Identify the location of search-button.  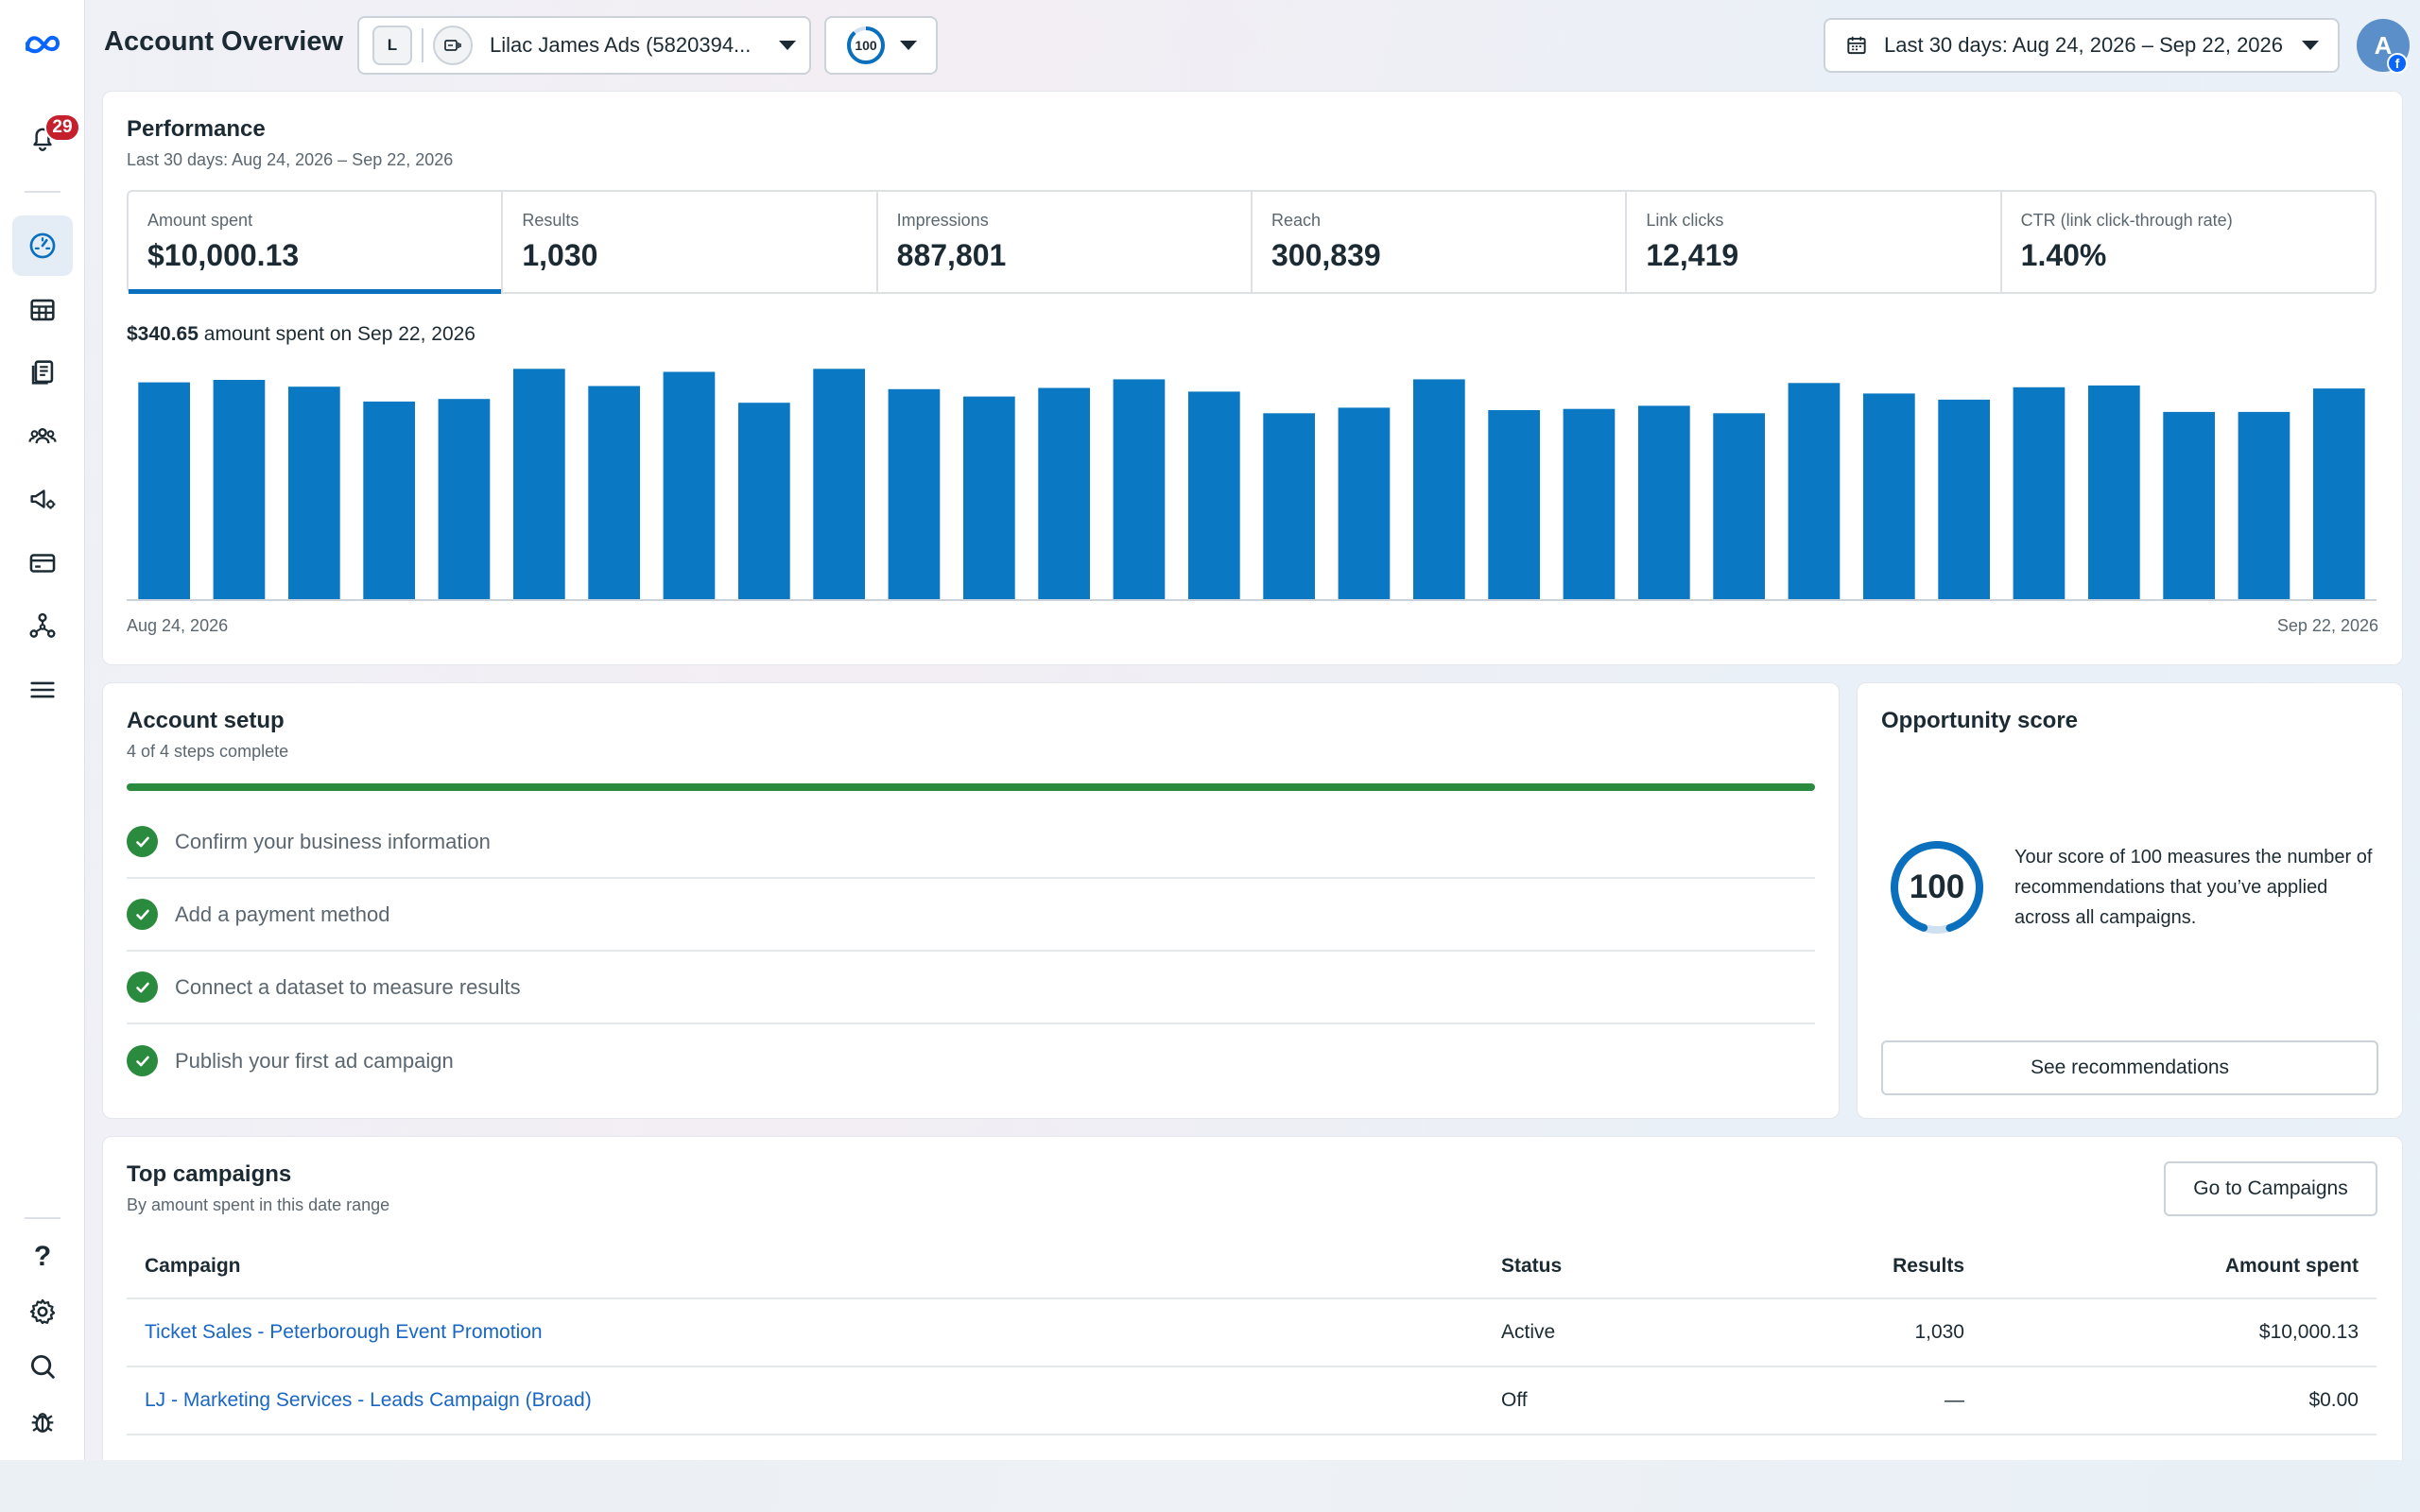
(42, 1366).